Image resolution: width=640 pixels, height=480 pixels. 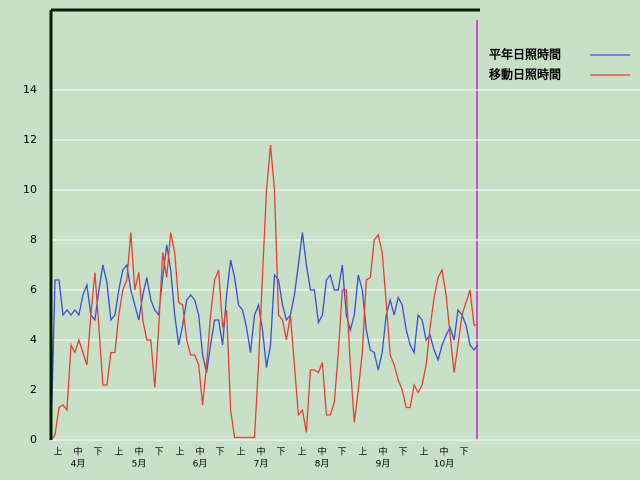 I want to click on legend-label: 平年日照時間, so click(x=525, y=54).